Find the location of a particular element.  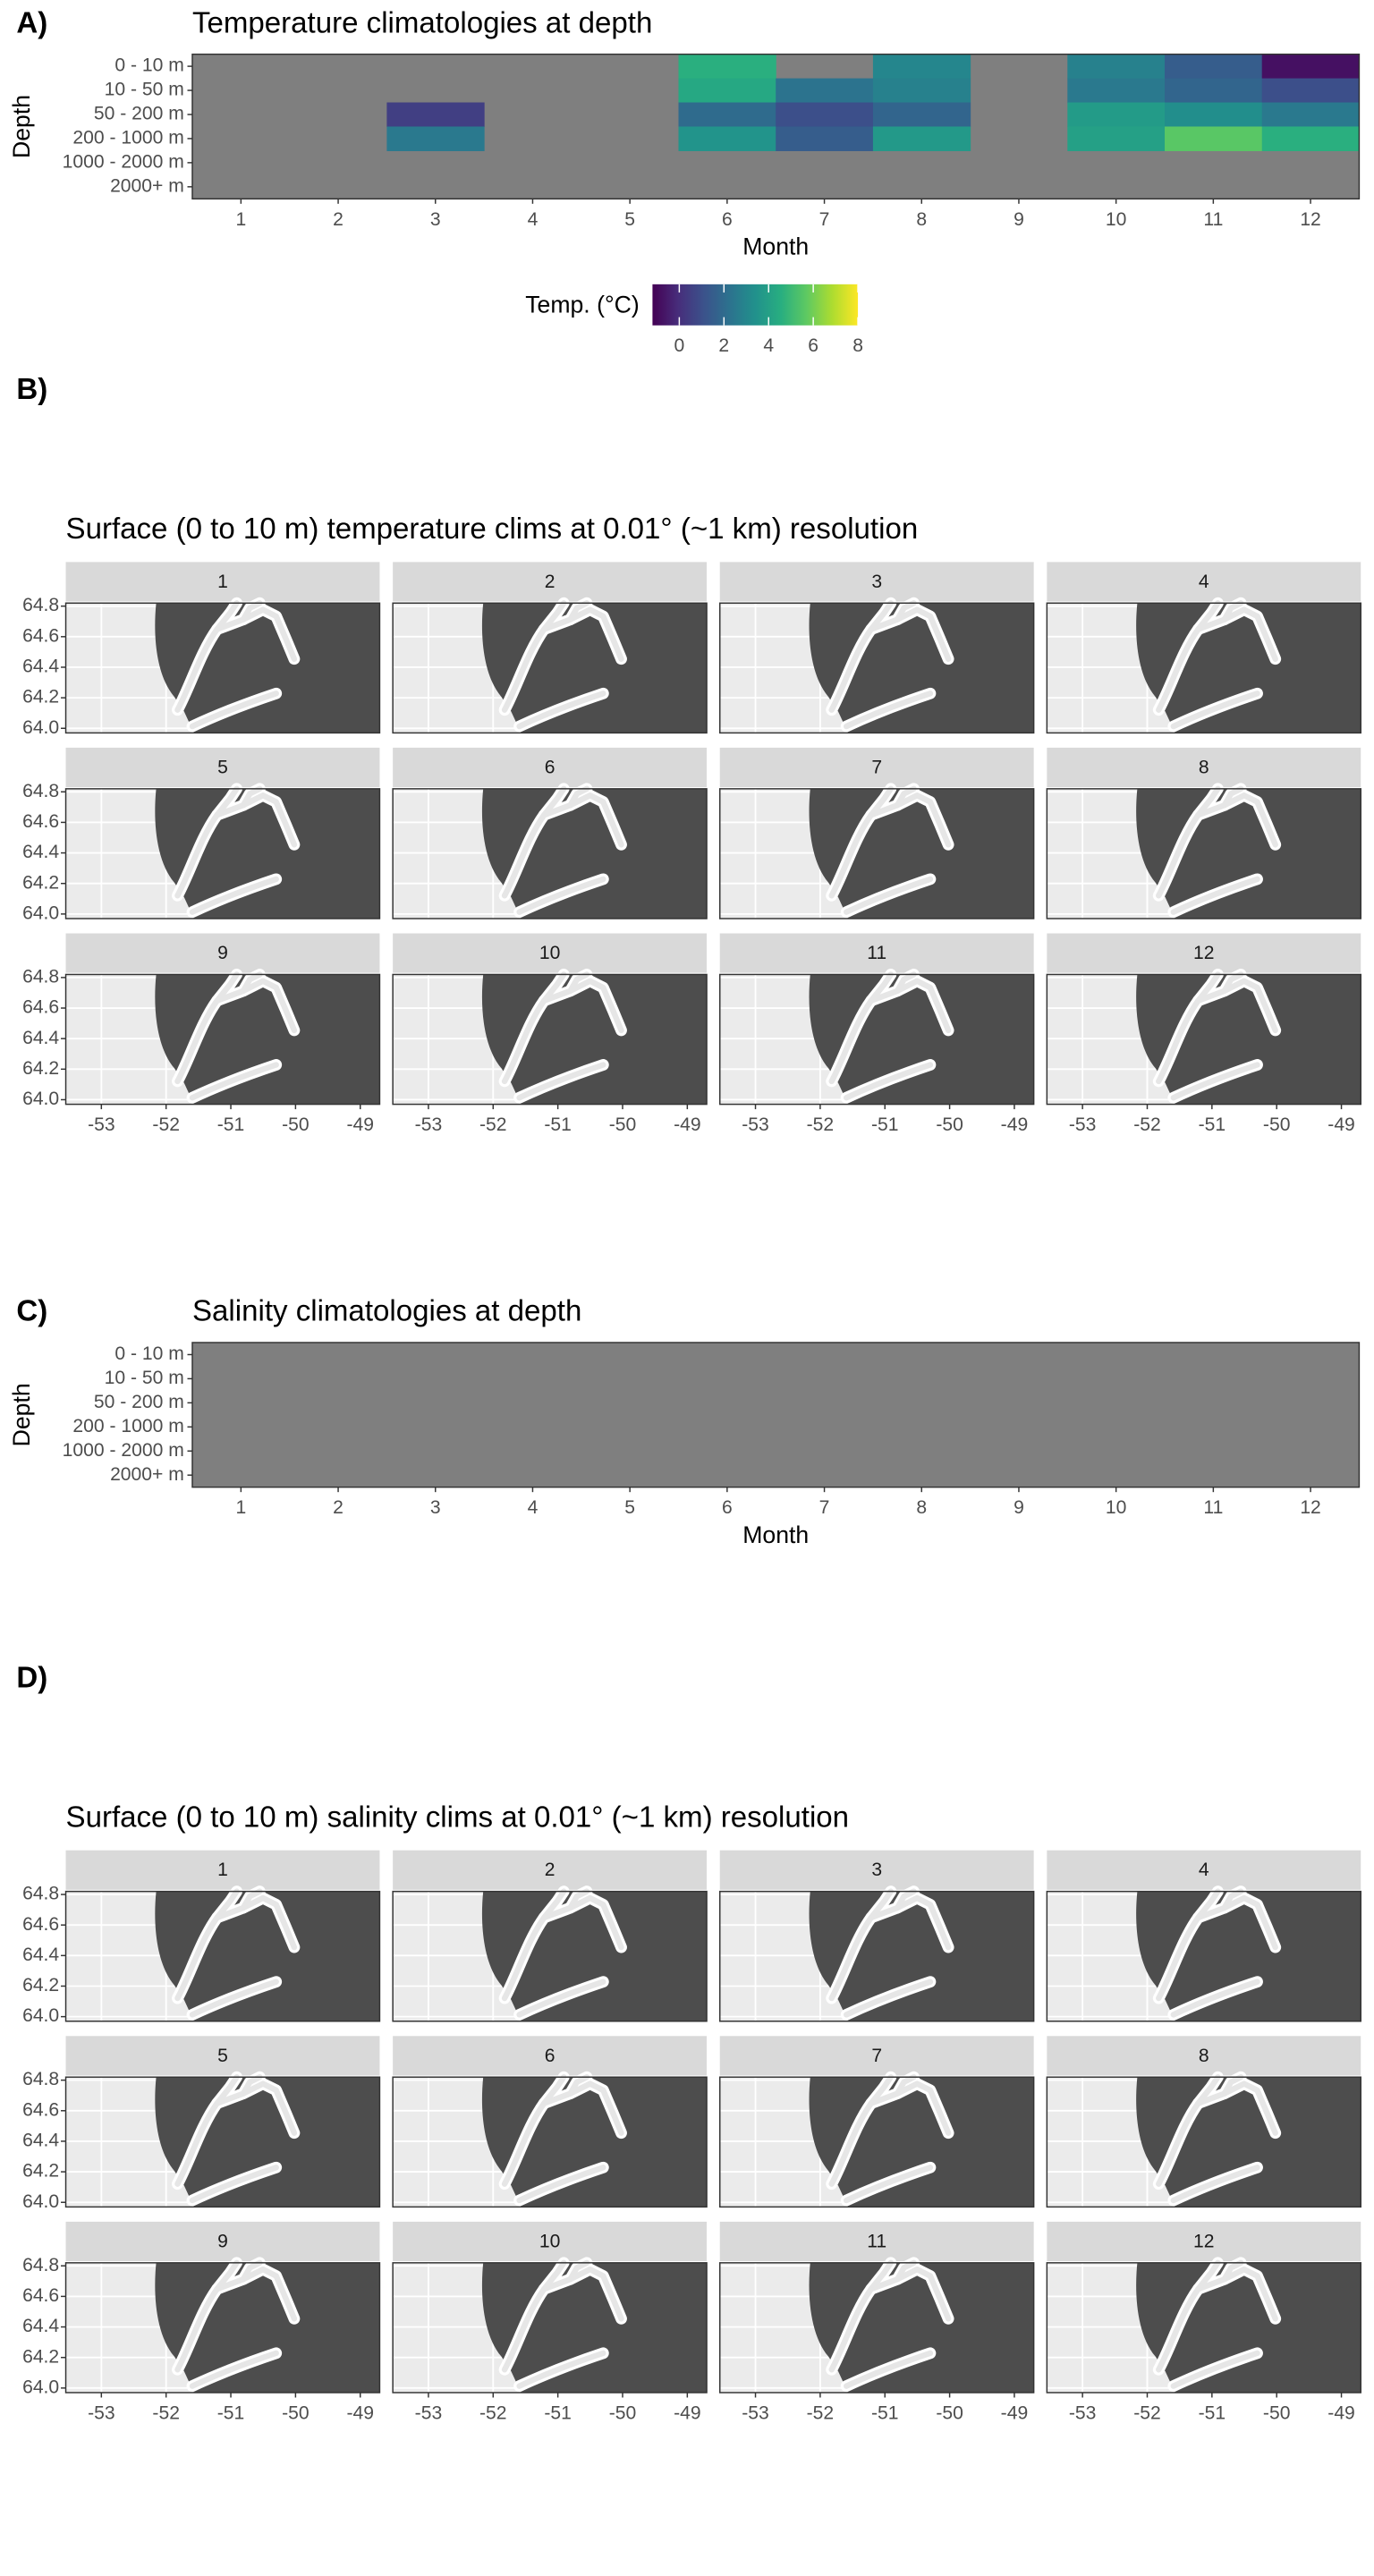

panel-tag: B) is located at coordinates (31, 389).